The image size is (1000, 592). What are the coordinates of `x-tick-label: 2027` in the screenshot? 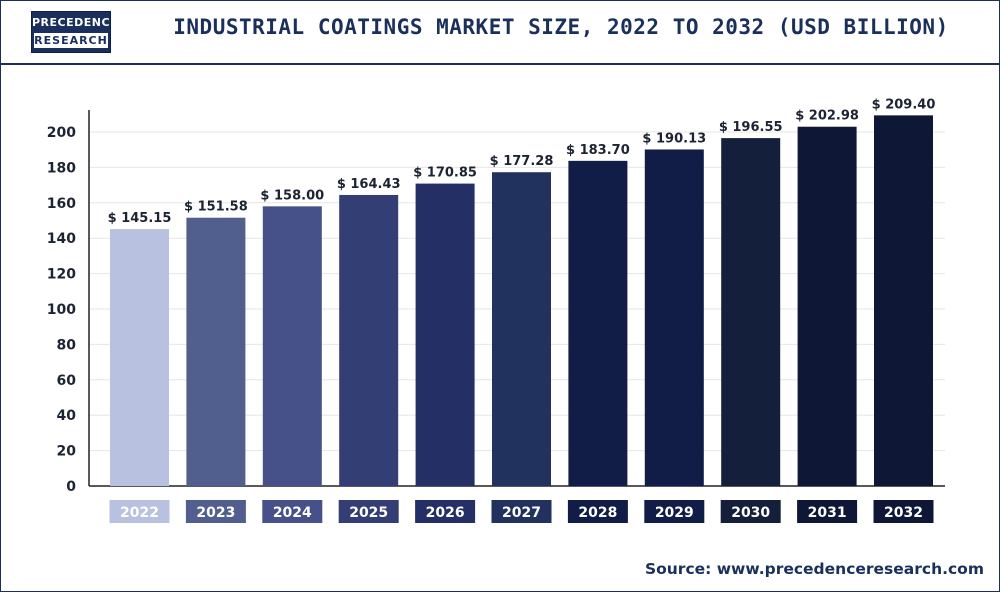 It's located at (521, 513).